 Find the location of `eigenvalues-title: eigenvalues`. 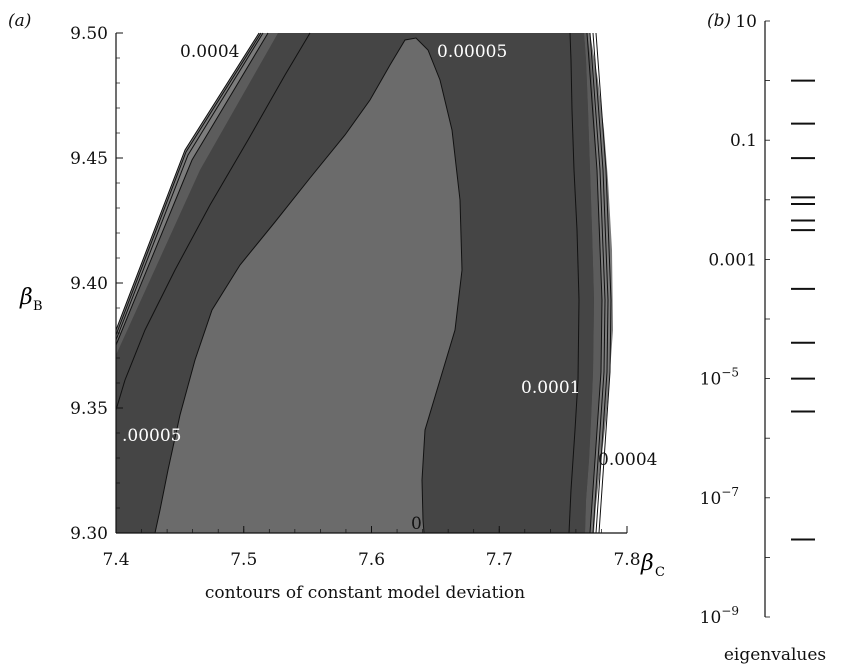

eigenvalues-title: eigenvalues is located at coordinates (775, 654).